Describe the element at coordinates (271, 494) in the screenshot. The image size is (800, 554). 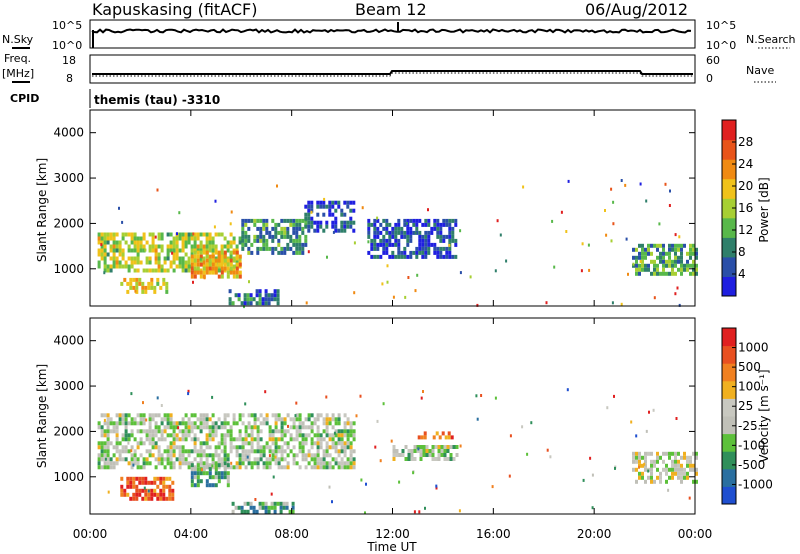
I see `velocity-speck` at that location.